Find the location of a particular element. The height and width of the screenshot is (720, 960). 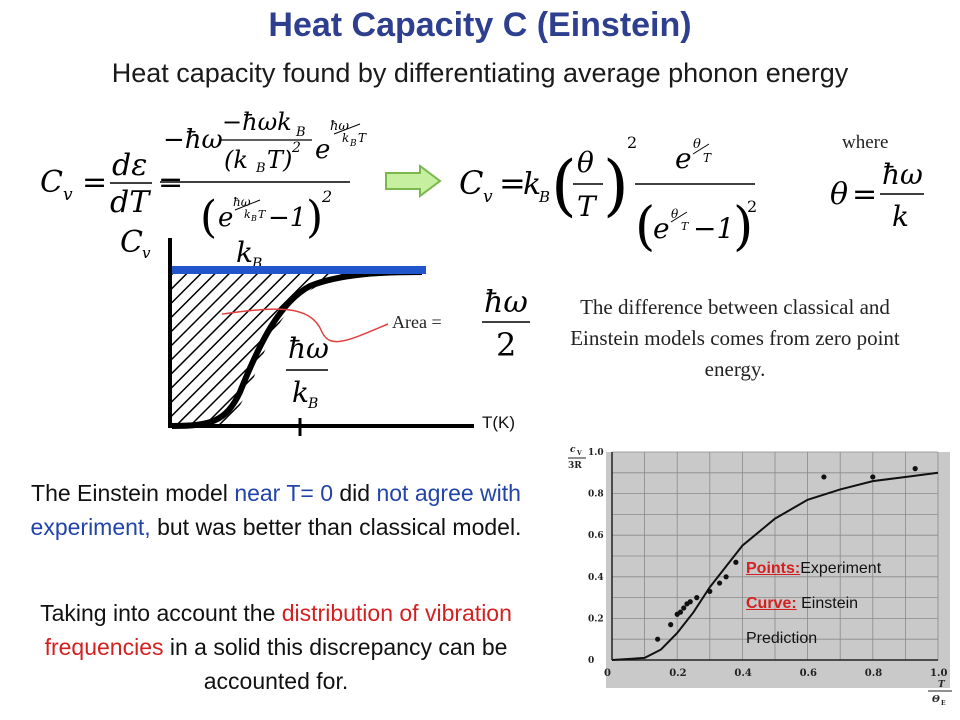

chart-y-tick-label: 0 is located at coordinates (591, 661).